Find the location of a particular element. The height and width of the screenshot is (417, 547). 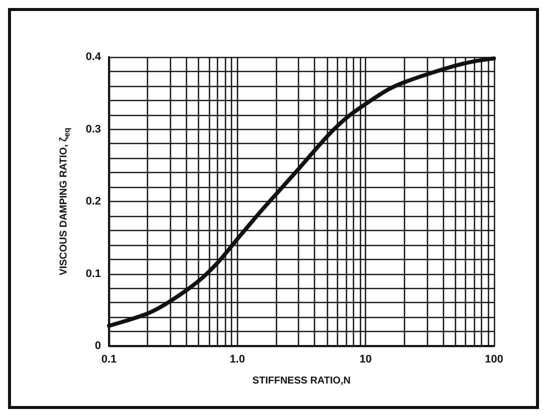

y-tick-label: 0 is located at coordinates (97, 346).